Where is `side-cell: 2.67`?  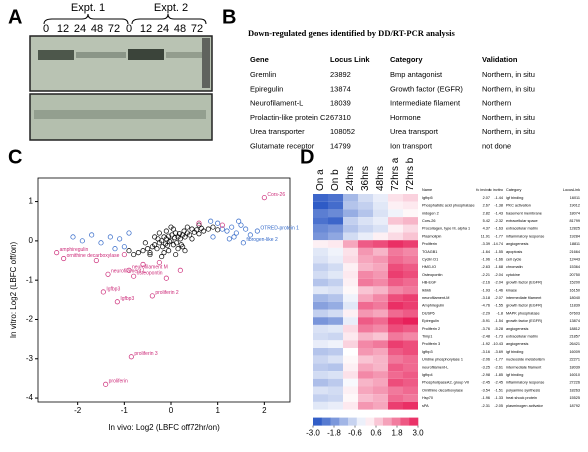
side-cell: 2.67 is located at coordinates (486, 206).